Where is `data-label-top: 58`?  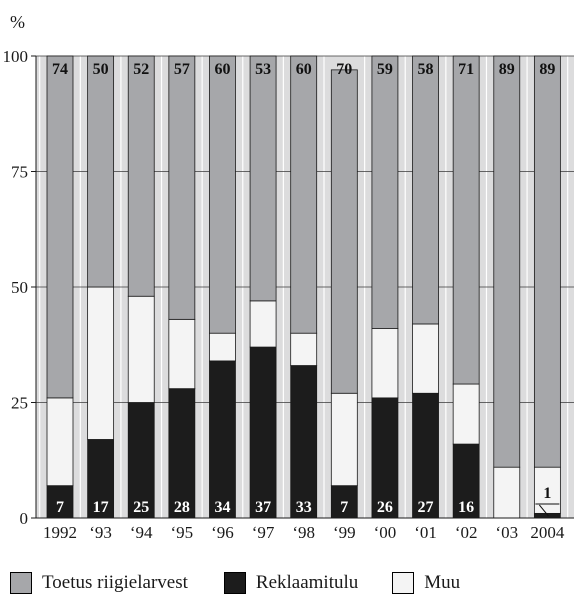 data-label-top: 58 is located at coordinates (426, 69).